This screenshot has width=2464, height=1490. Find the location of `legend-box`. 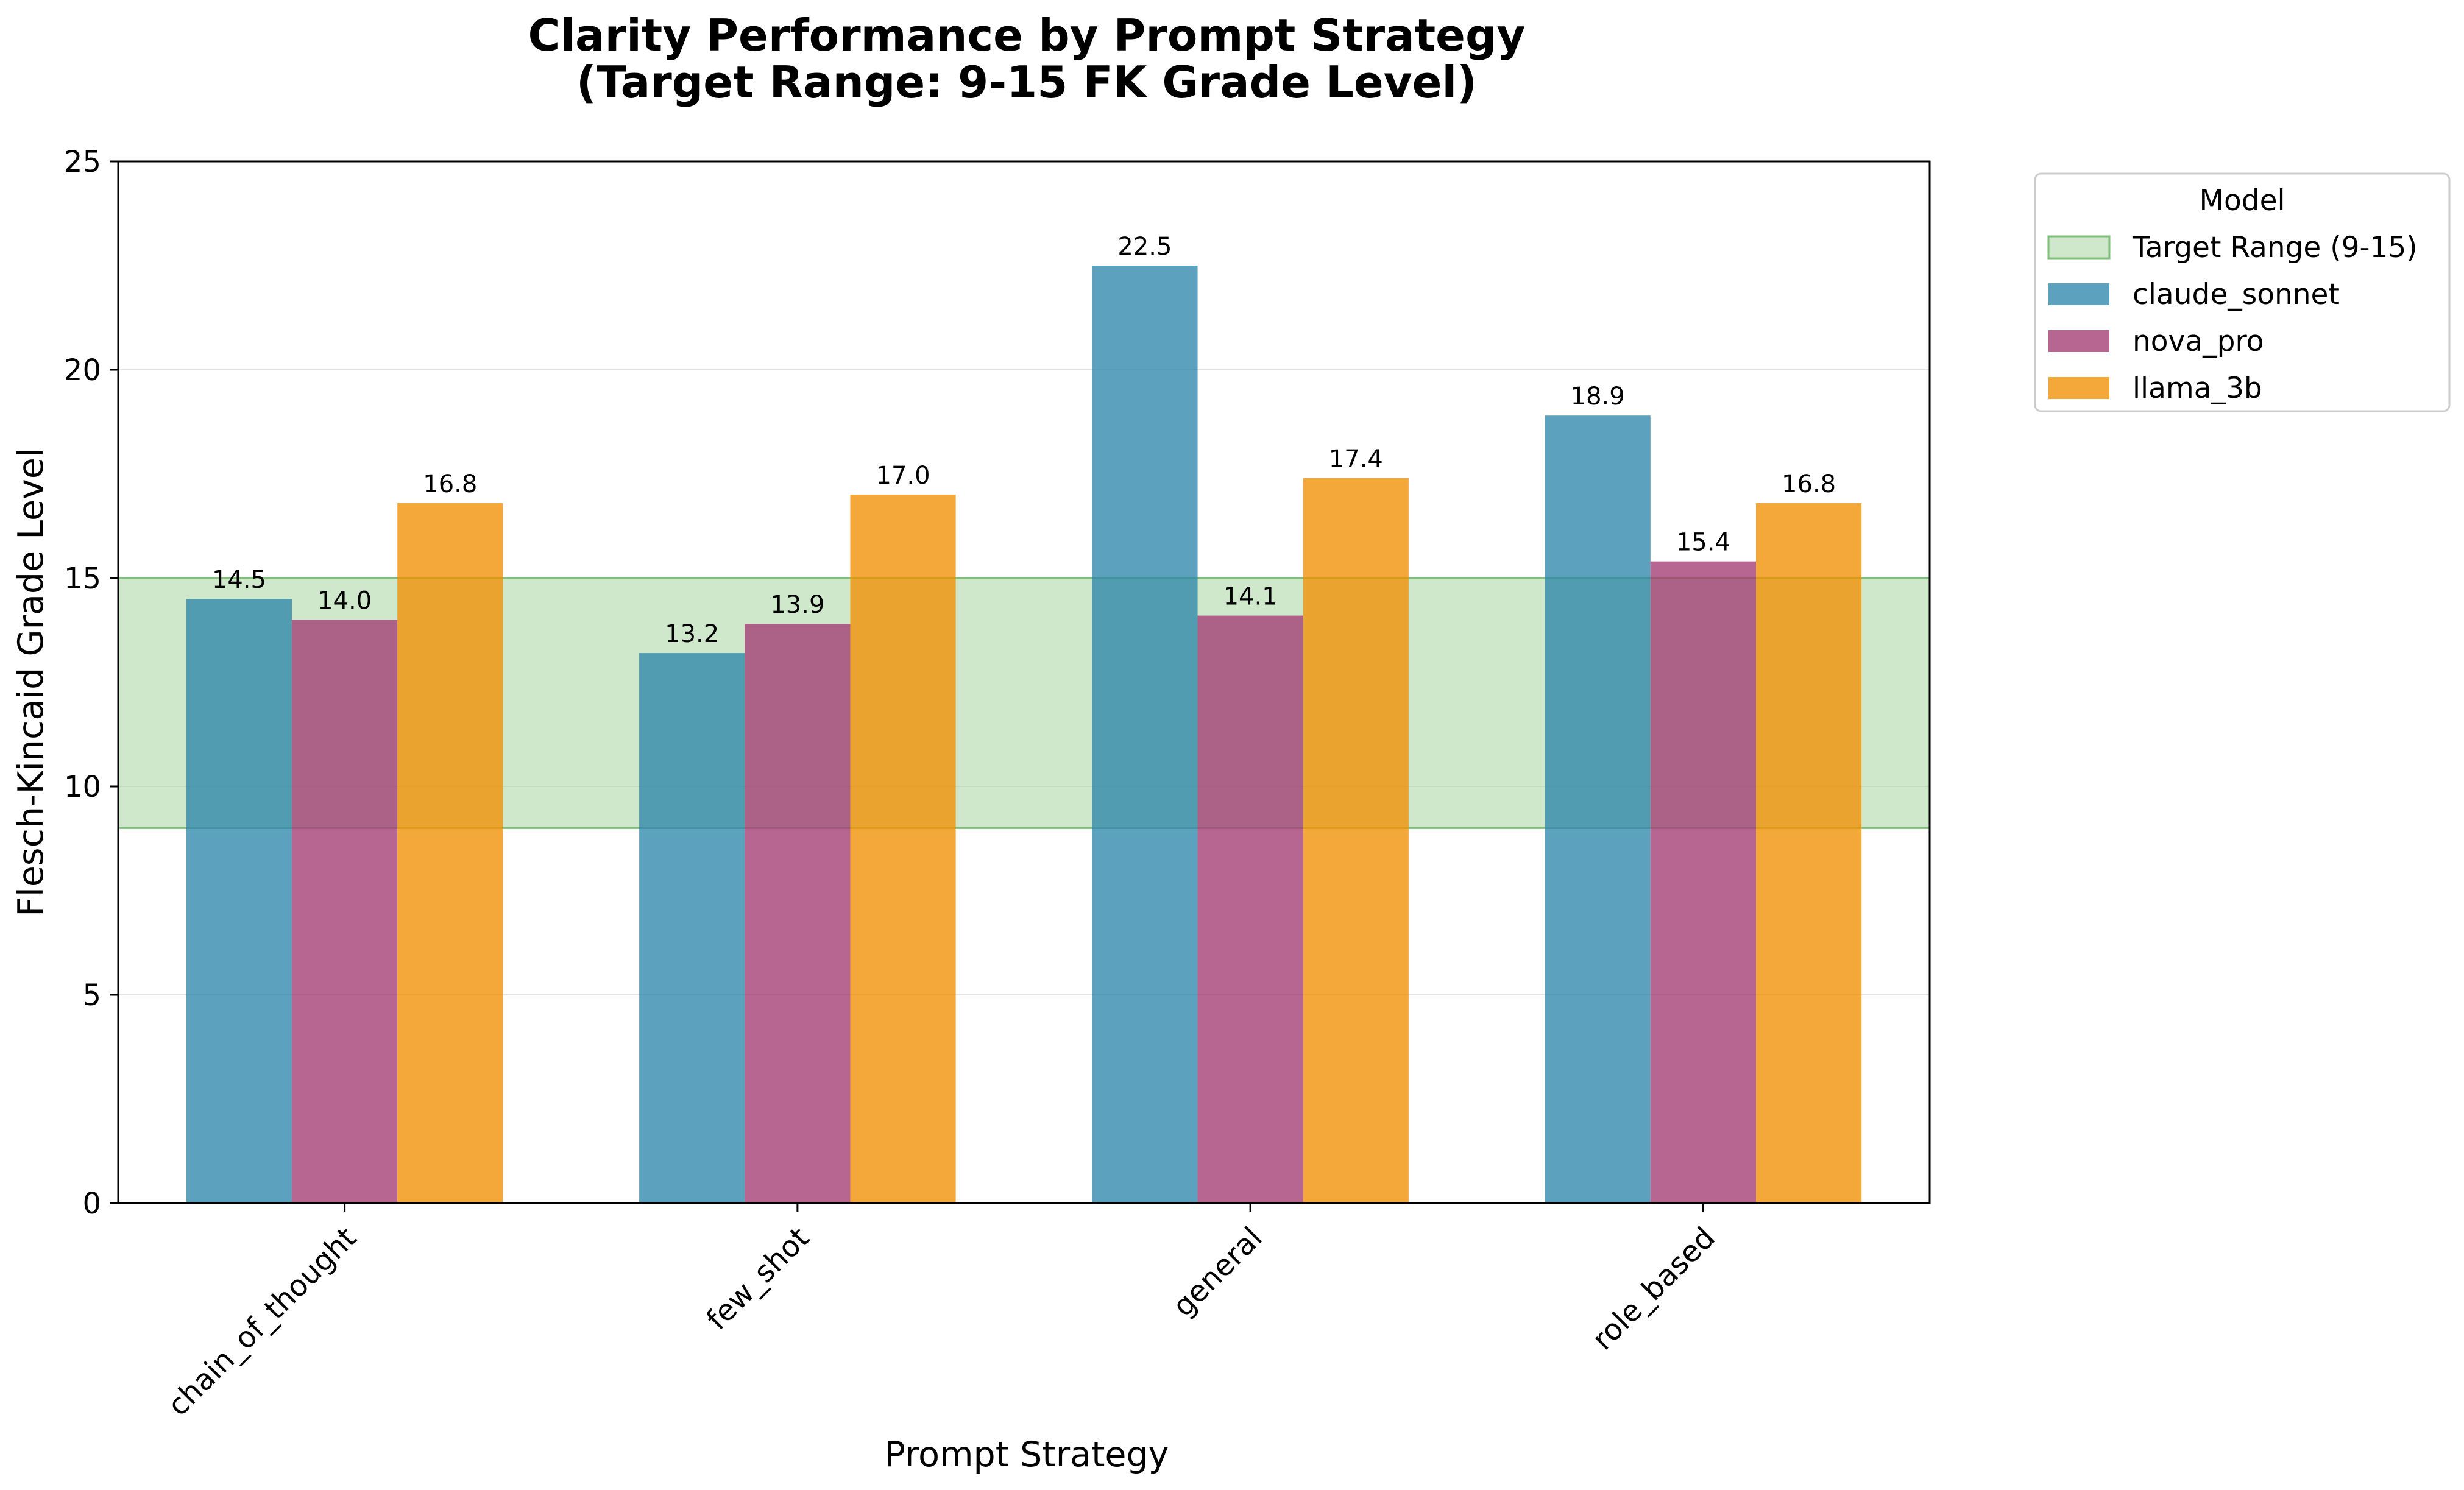

legend-box is located at coordinates (2242, 292).